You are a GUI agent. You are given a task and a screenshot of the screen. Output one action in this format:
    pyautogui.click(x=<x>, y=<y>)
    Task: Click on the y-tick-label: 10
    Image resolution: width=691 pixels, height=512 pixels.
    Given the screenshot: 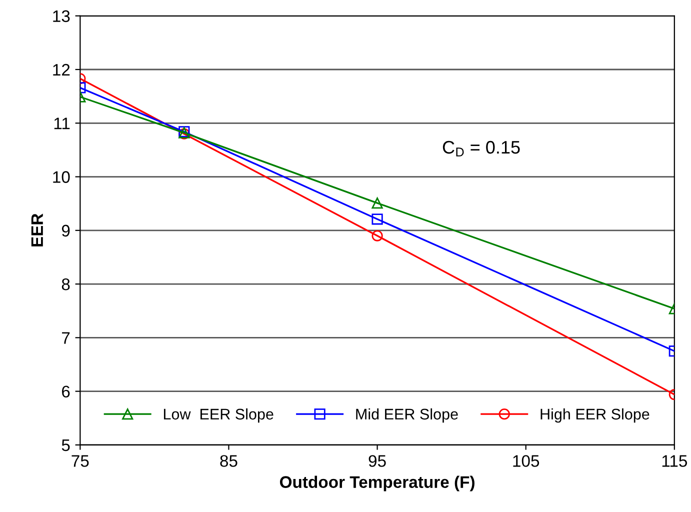 What is the action you would take?
    pyautogui.click(x=61, y=177)
    